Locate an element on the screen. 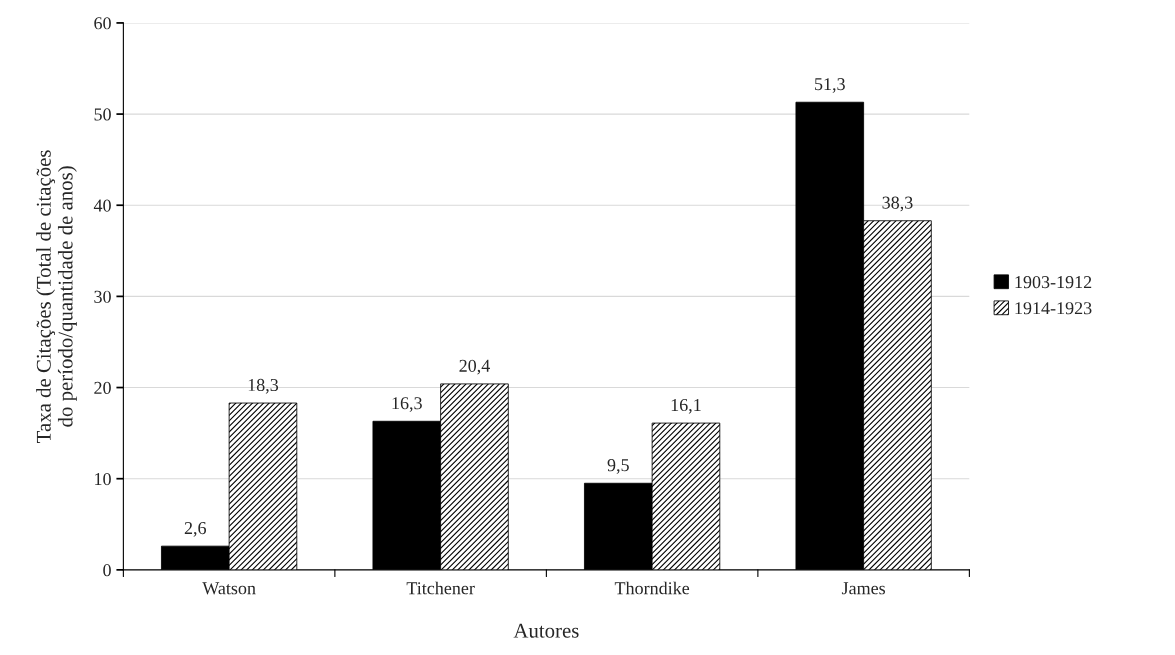 This screenshot has height=655, width=1175. data-label: 16,3 is located at coordinates (407, 404).